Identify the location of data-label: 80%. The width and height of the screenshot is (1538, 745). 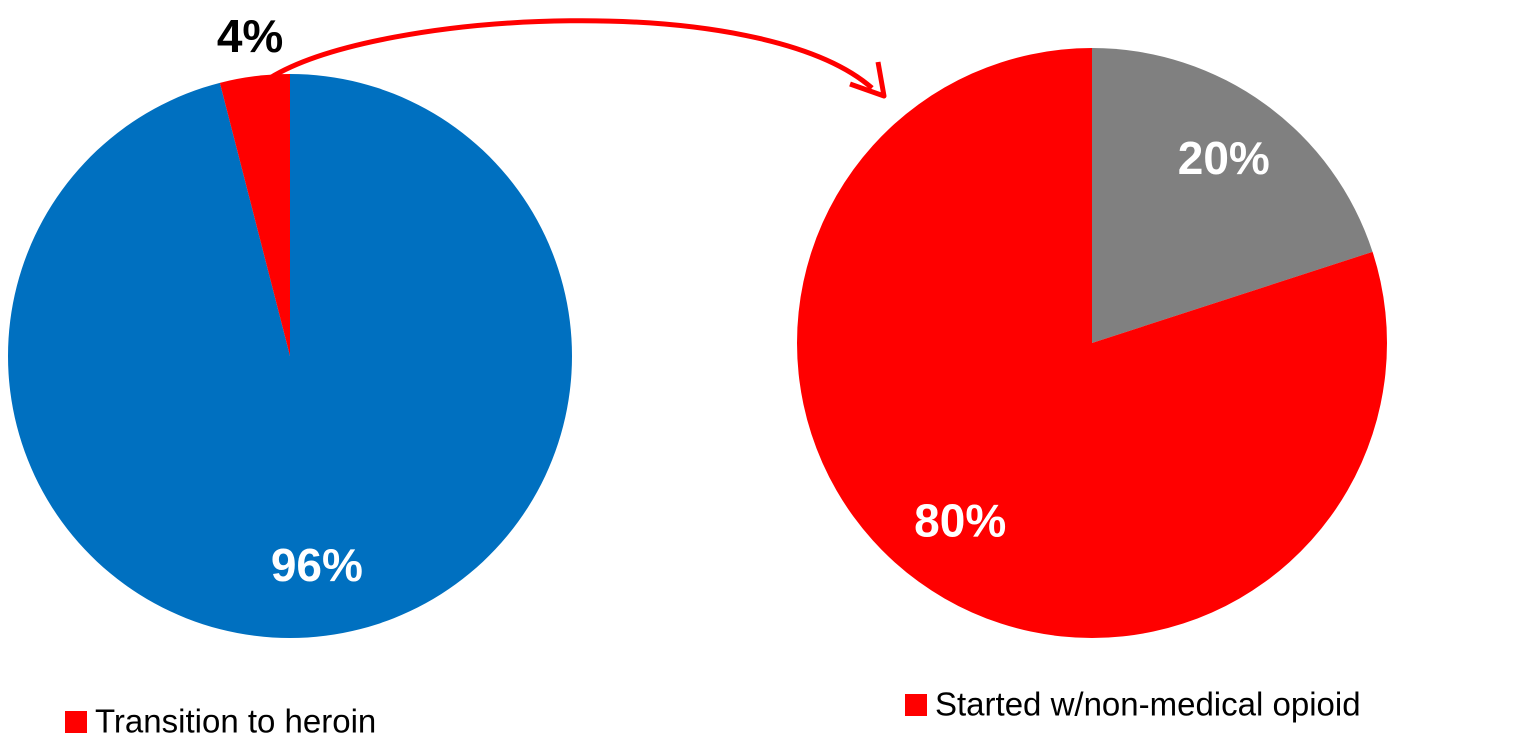
(960, 521).